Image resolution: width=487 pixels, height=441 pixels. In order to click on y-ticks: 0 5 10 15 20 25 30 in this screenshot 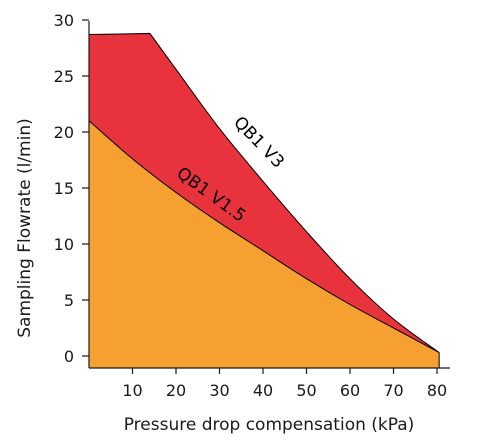, I will do `click(71, 188)`.